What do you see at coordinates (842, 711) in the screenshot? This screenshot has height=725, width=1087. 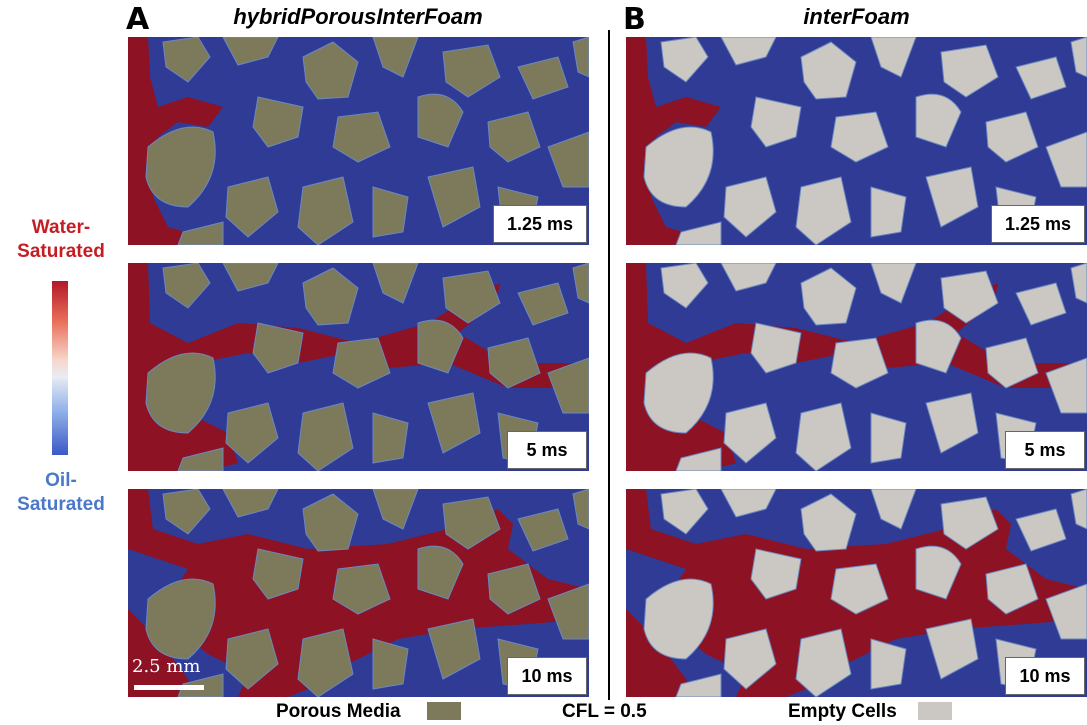 I see `empty-cells-label: Empty Cells` at bounding box center [842, 711].